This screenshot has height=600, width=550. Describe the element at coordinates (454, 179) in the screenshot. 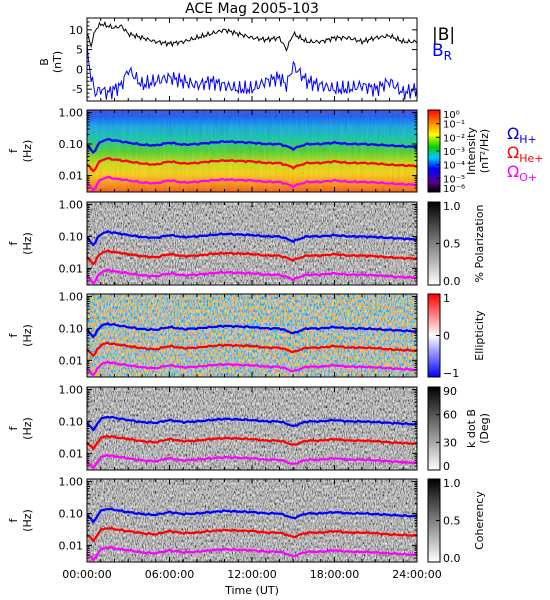

I see `colorbar-tick-label: 10⁻⁵` at that location.